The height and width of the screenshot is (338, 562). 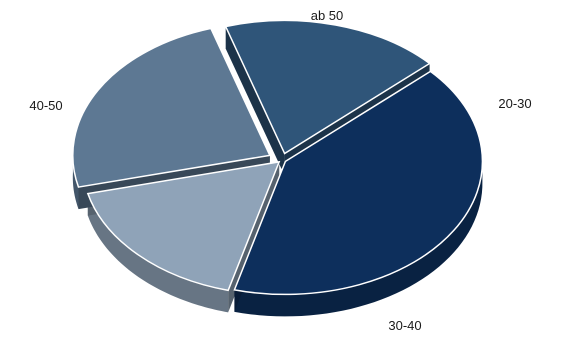 I want to click on slice-label-20-30: 20-30, so click(x=514, y=103).